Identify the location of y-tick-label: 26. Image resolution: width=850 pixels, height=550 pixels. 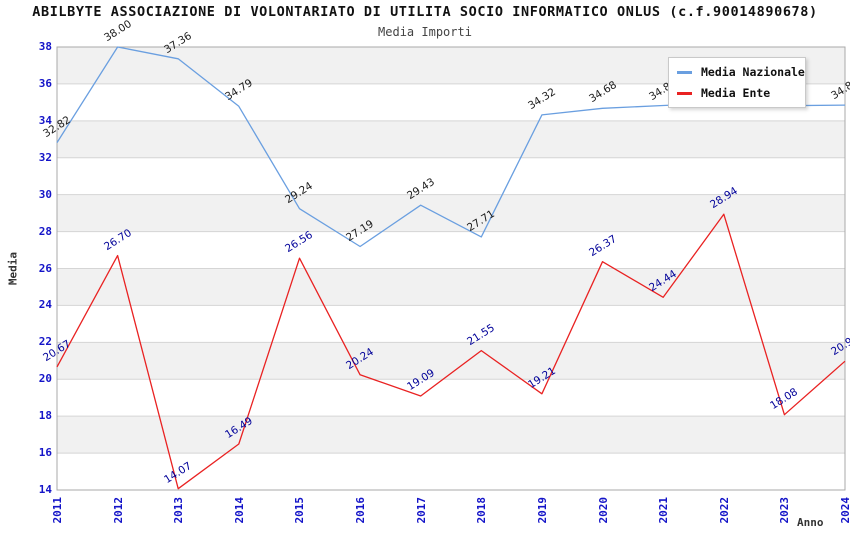
(45, 268).